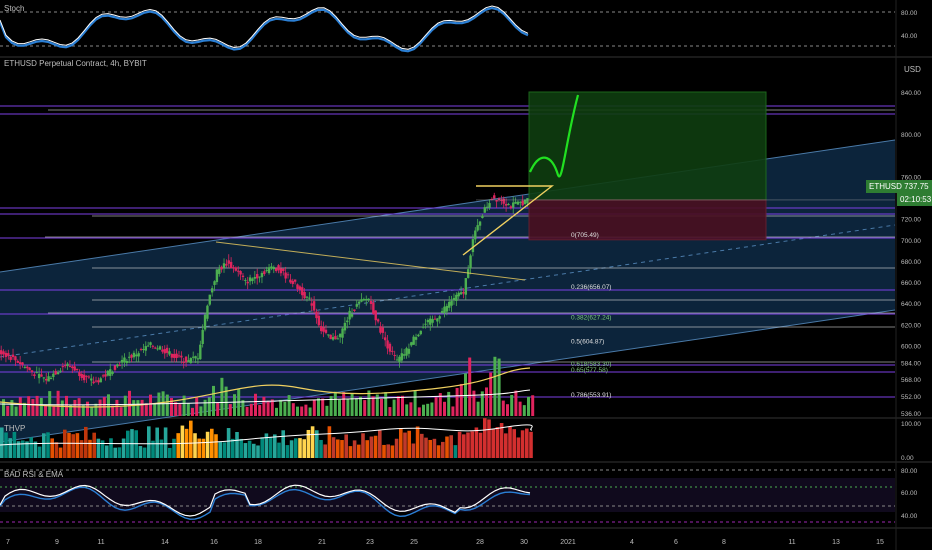 The height and width of the screenshot is (550, 932). I want to click on main-pane-title: ETHUSD Perpetual Contract, 4h, BYBIT, so click(75, 63).